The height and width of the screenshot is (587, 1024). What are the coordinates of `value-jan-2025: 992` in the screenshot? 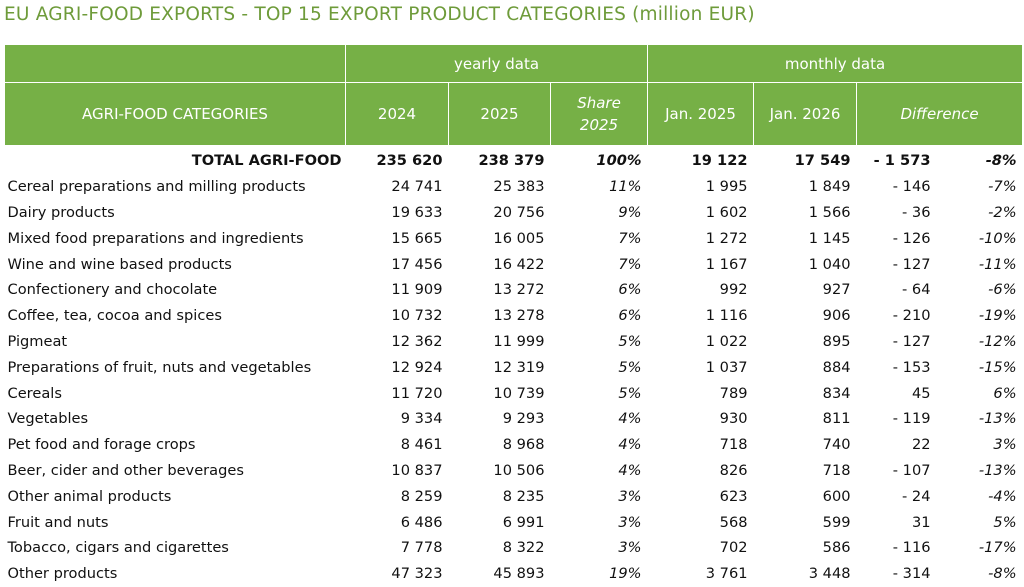 It's located at (733, 290).